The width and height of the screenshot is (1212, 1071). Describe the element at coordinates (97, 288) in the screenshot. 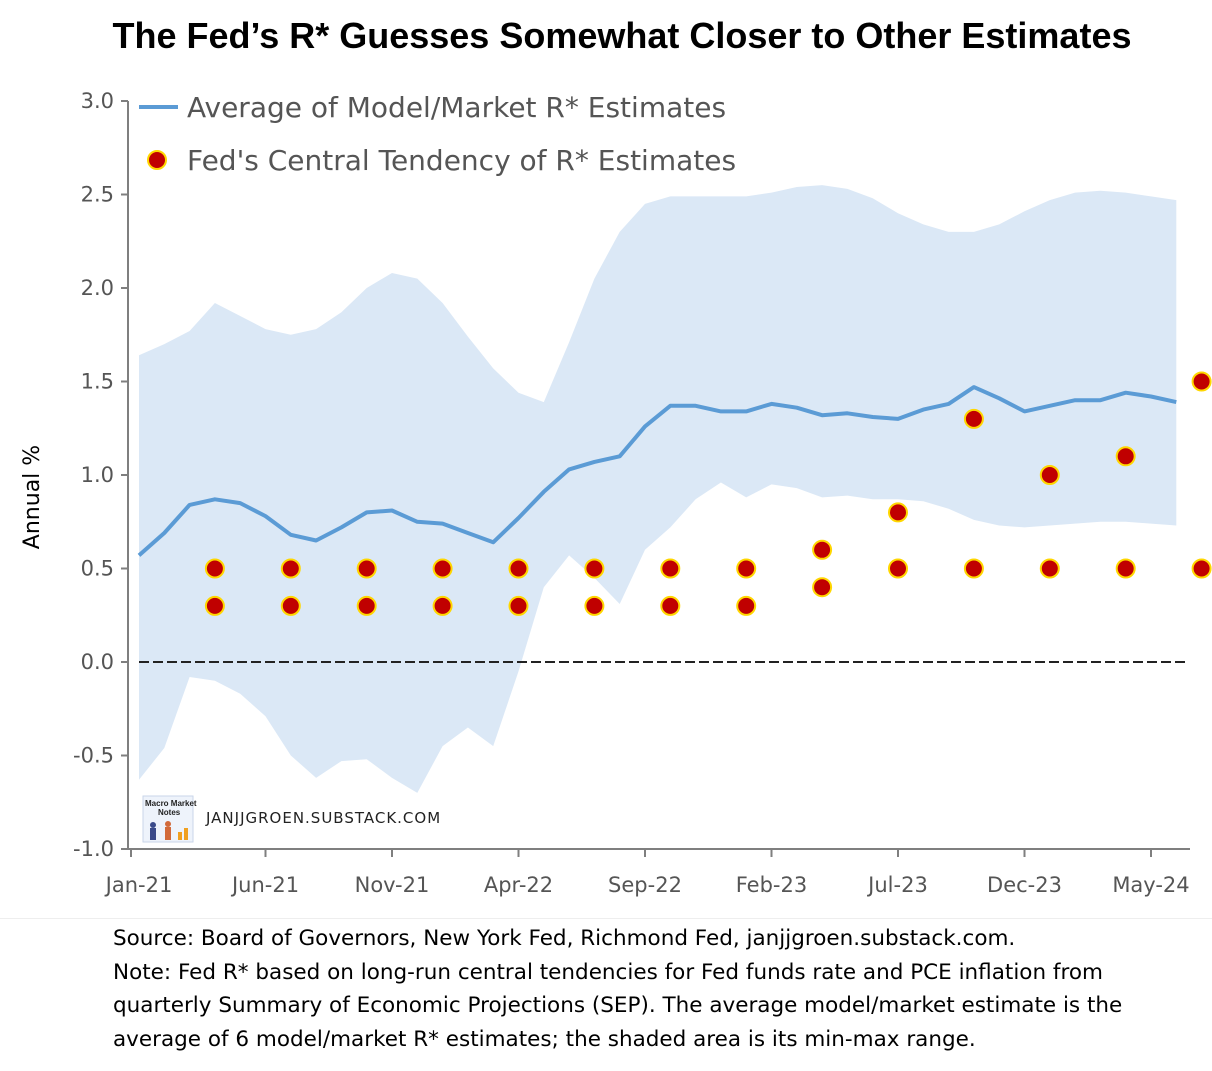

I see `y-tick-label: 2.0` at that location.